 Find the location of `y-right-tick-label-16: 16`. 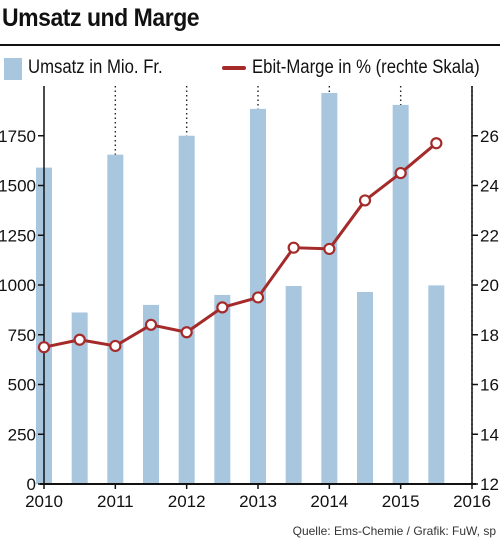

y-right-tick-label-16: 16 is located at coordinates (489, 385).